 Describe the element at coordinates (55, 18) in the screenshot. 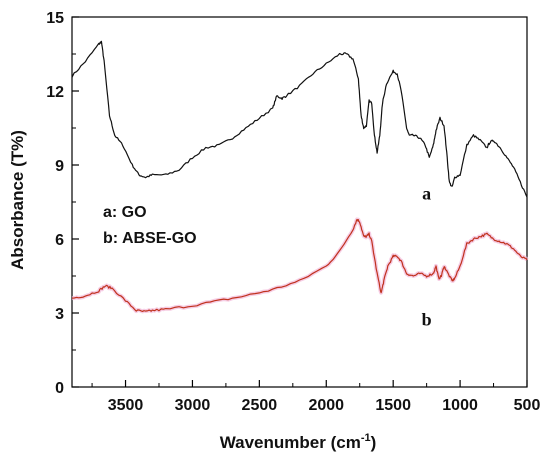

I see `y-tick-label: 15` at that location.